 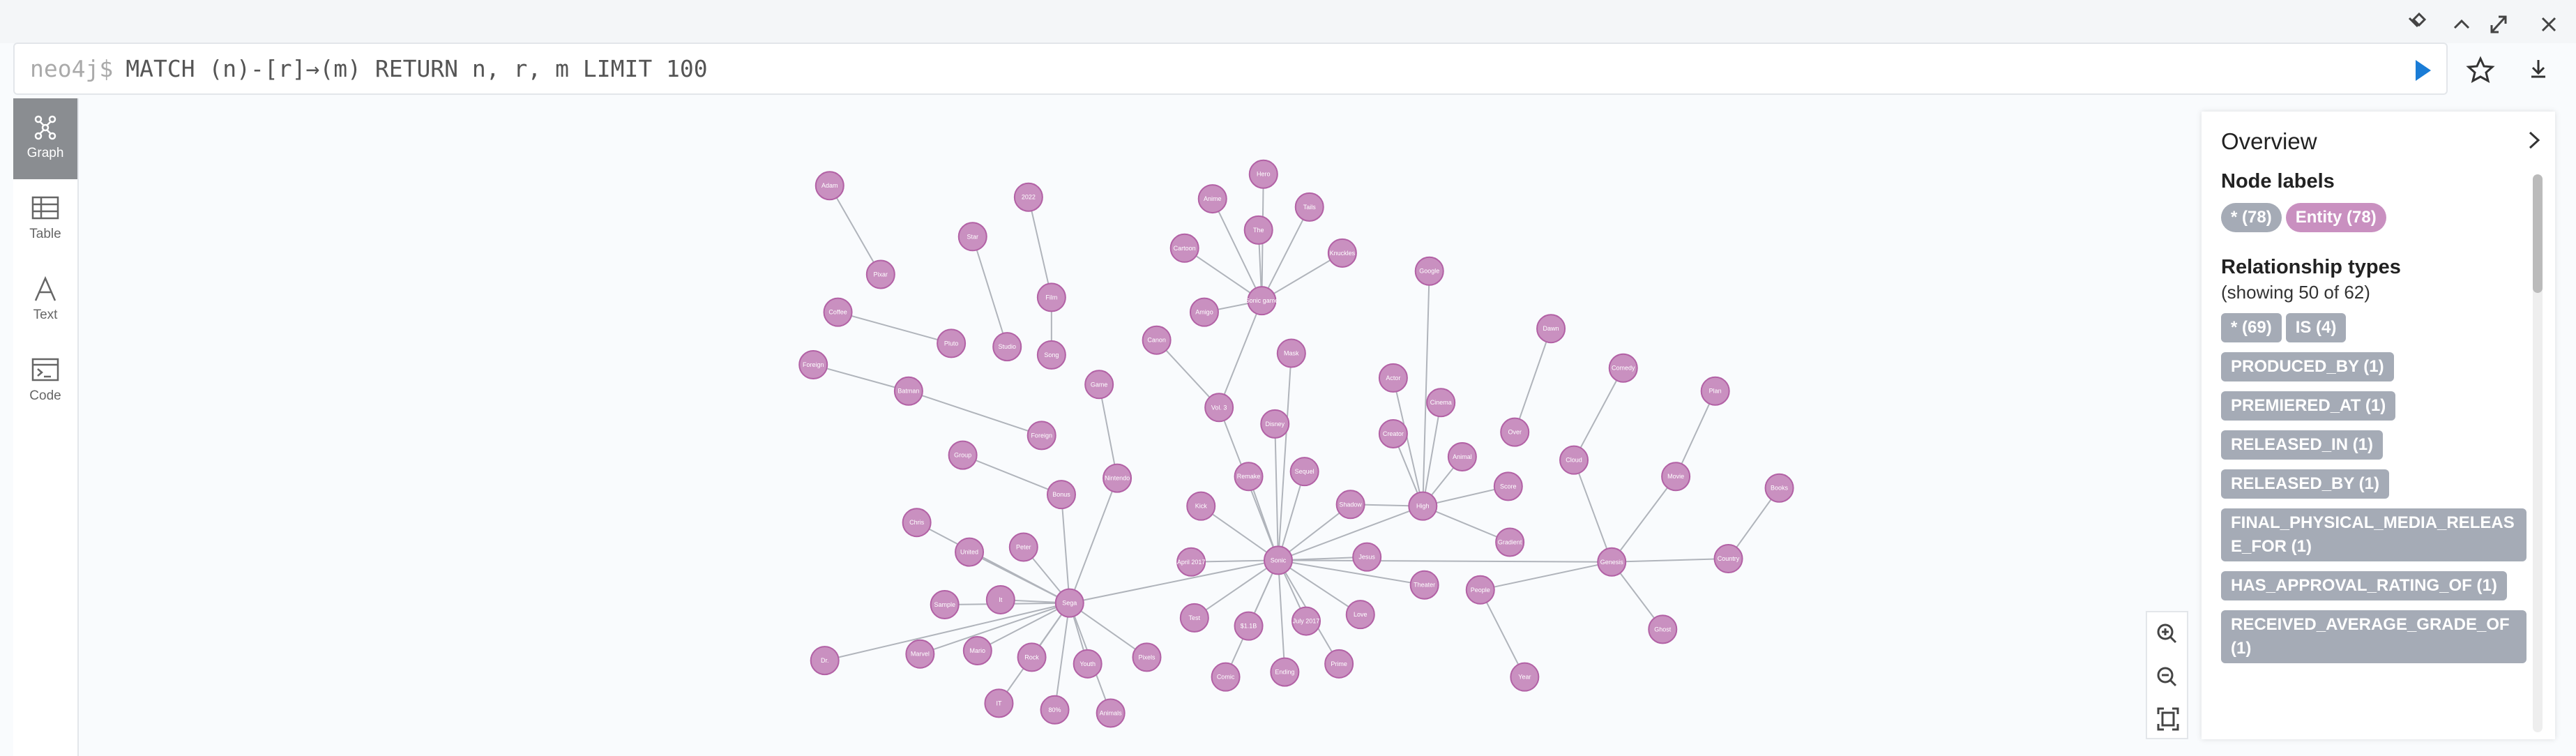 I want to click on fit, so click(x=2168, y=719).